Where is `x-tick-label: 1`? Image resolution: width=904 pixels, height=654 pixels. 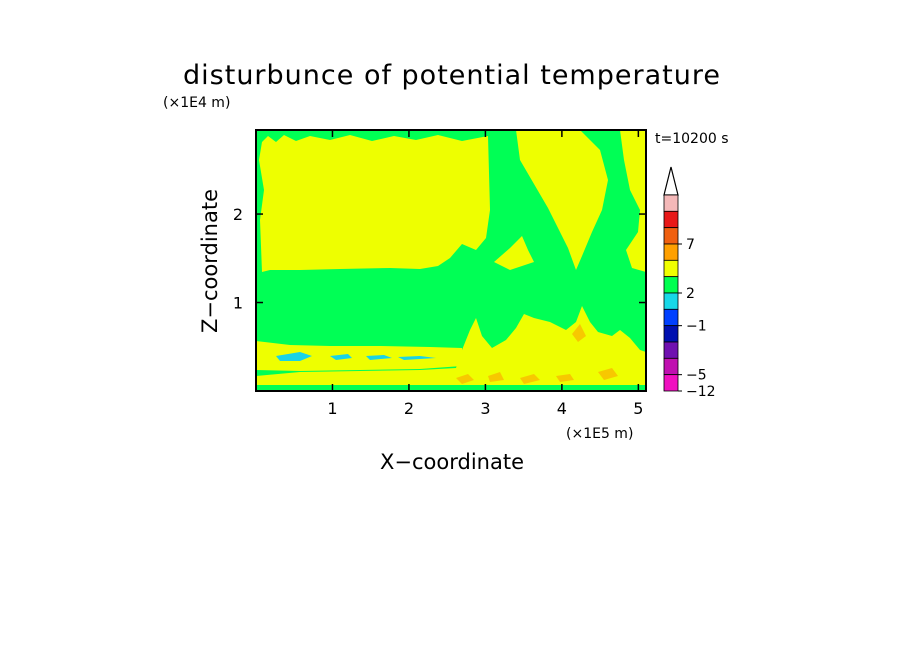 x-tick-label: 1 is located at coordinates (332, 408).